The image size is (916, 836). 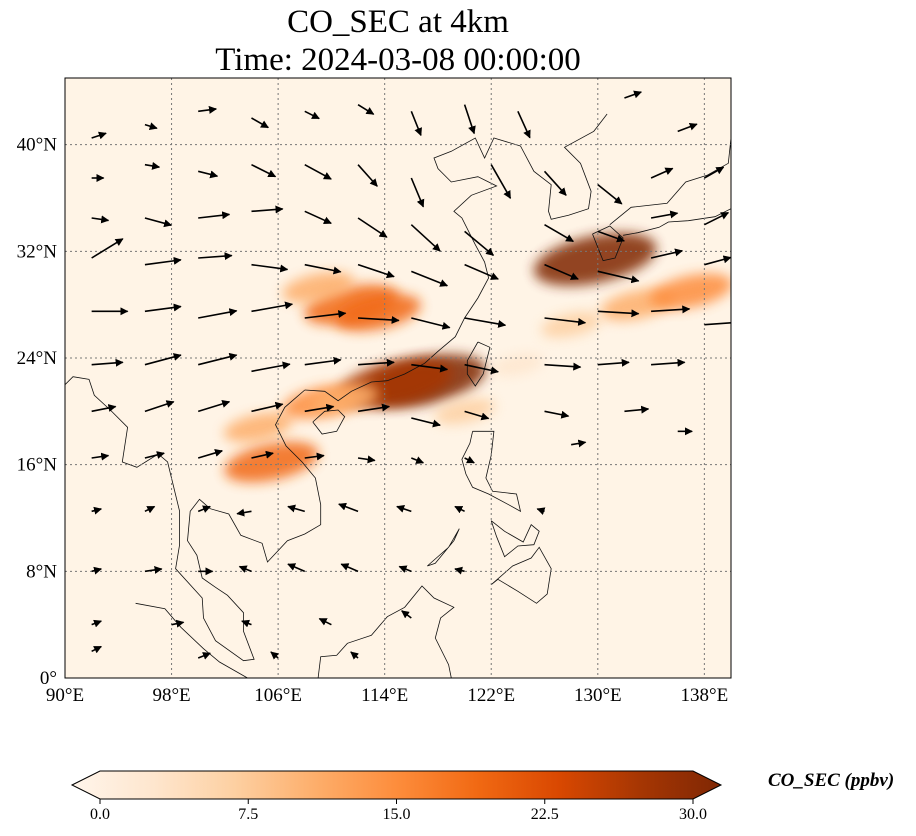 What do you see at coordinates (693, 814) in the screenshot?
I see `colorbar-tick-label: 30.0` at bounding box center [693, 814].